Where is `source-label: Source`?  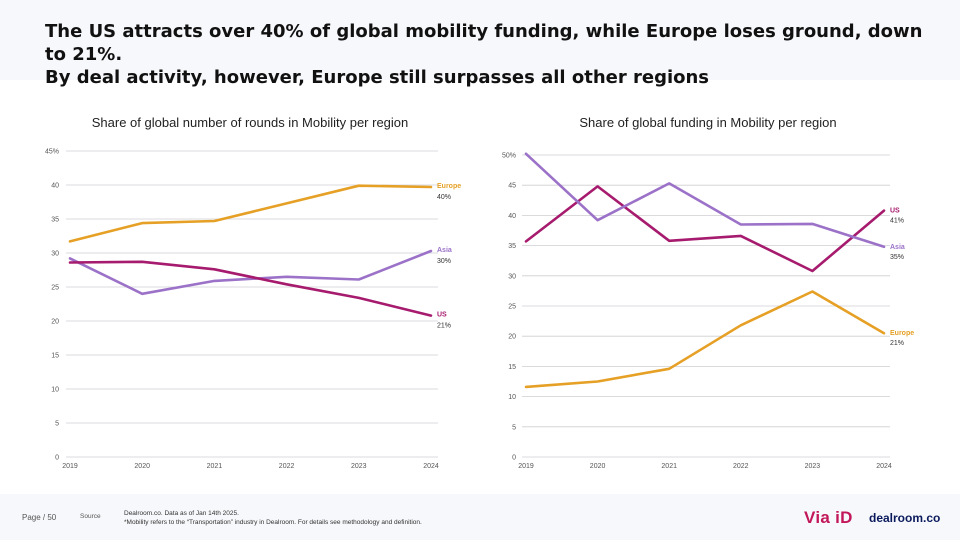
source-label: Source is located at coordinates (90, 516).